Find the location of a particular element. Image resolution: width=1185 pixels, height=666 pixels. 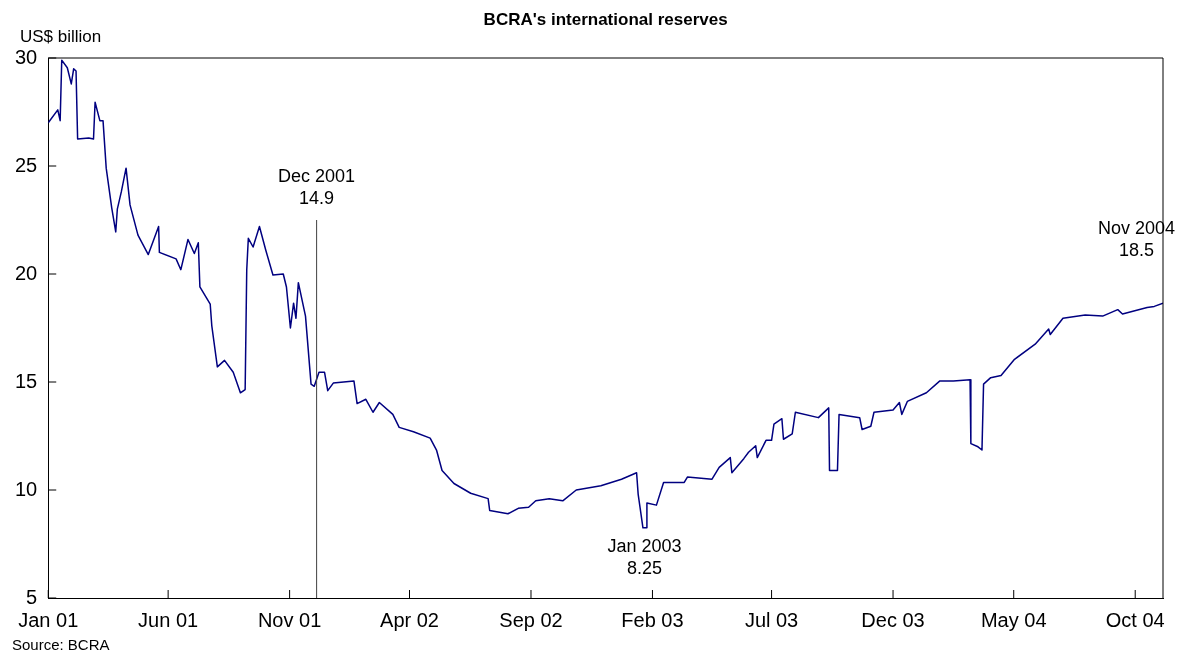

x-tick-label: May 04 is located at coordinates (1013, 619).